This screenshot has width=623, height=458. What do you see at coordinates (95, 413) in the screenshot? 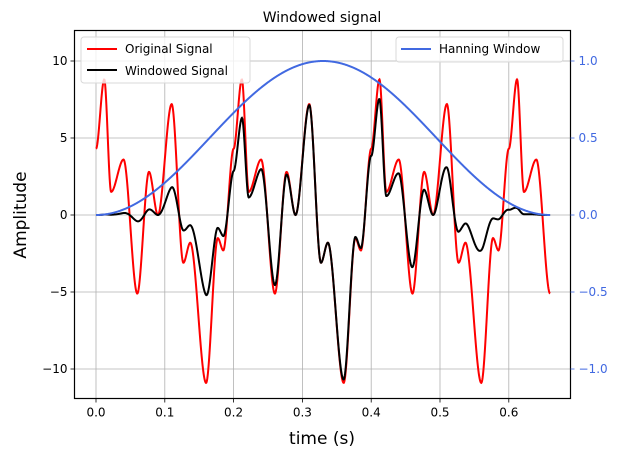
I see `x-tick-label: 0.0` at bounding box center [95, 413].